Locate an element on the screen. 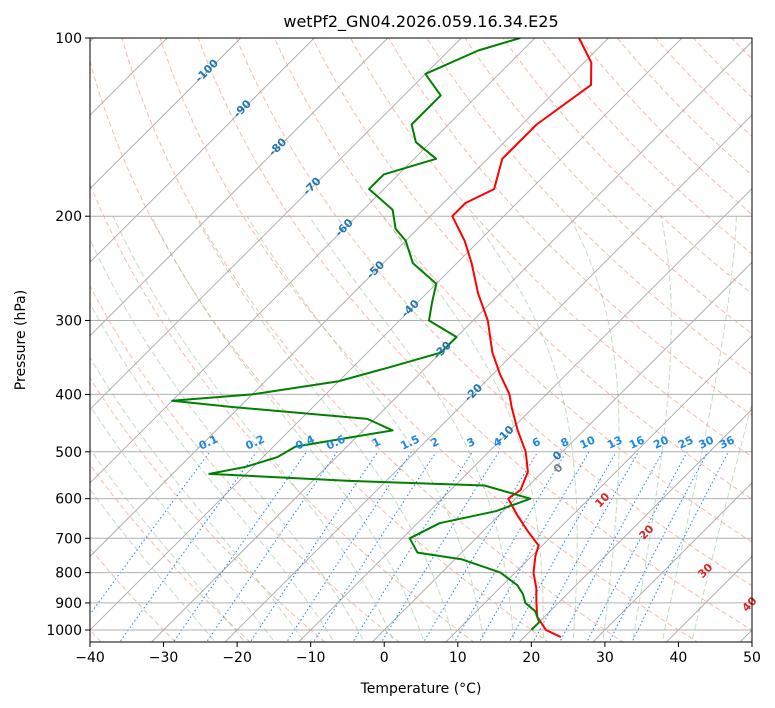 The width and height of the screenshot is (775, 708). mixing-ratio-label: 8 is located at coordinates (565, 442).